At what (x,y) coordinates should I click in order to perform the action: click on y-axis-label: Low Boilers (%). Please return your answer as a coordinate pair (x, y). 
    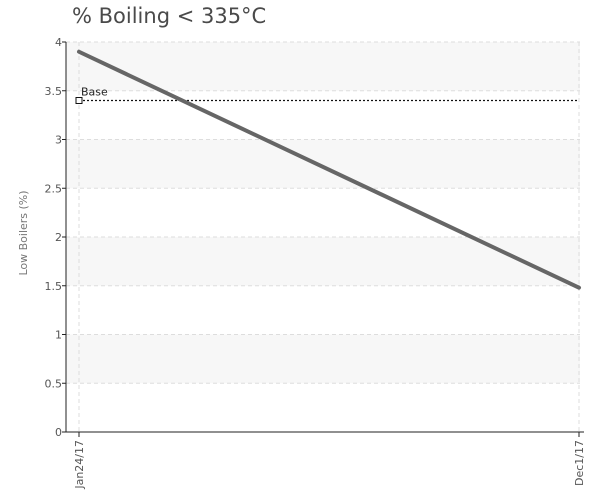
    Looking at the image, I should click on (23, 232).